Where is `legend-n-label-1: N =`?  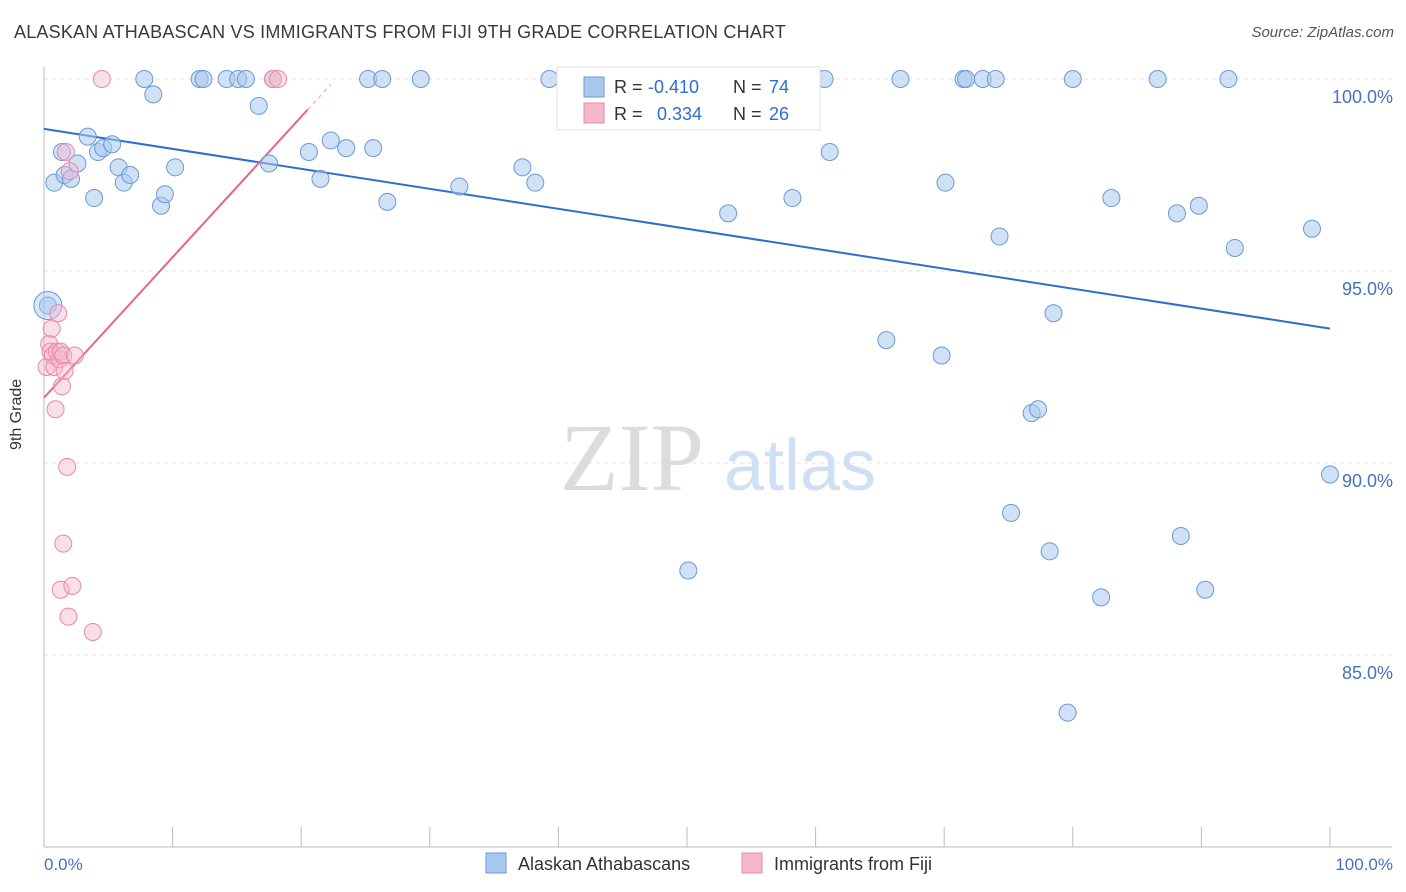 legend-n-label-1: N = is located at coordinates (747, 87).